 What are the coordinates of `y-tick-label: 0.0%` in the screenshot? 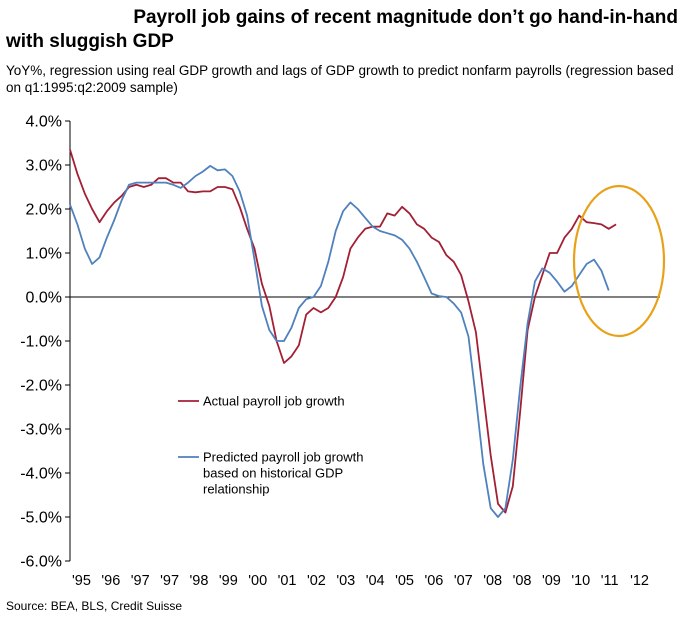 It's located at (44, 298).